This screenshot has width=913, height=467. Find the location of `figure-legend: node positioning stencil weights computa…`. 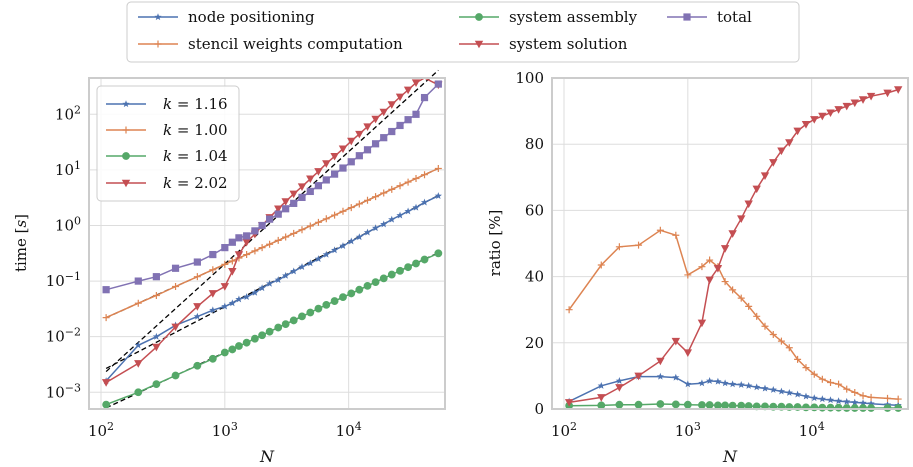

figure-legend: node positioning stencil weights computa… is located at coordinates (463, 32).